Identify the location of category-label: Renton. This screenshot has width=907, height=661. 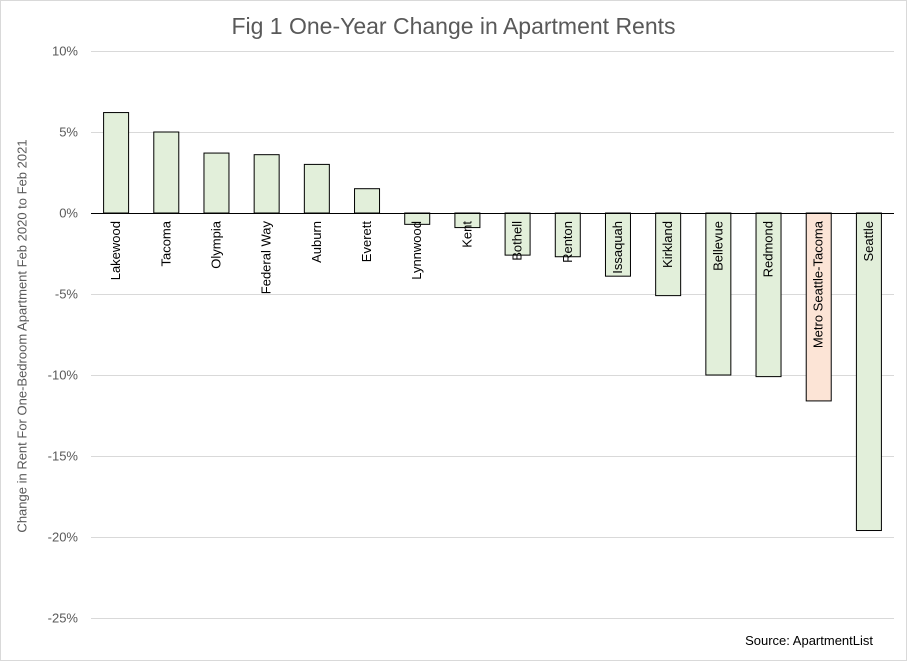
(567, 242).